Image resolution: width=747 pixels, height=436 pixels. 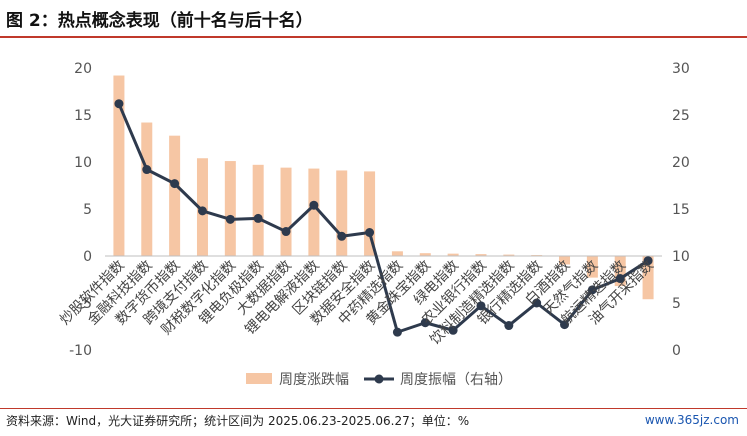 I want to click on legend: 周度涨跌幅 周度振幅（右轴）, so click(x=379, y=380).